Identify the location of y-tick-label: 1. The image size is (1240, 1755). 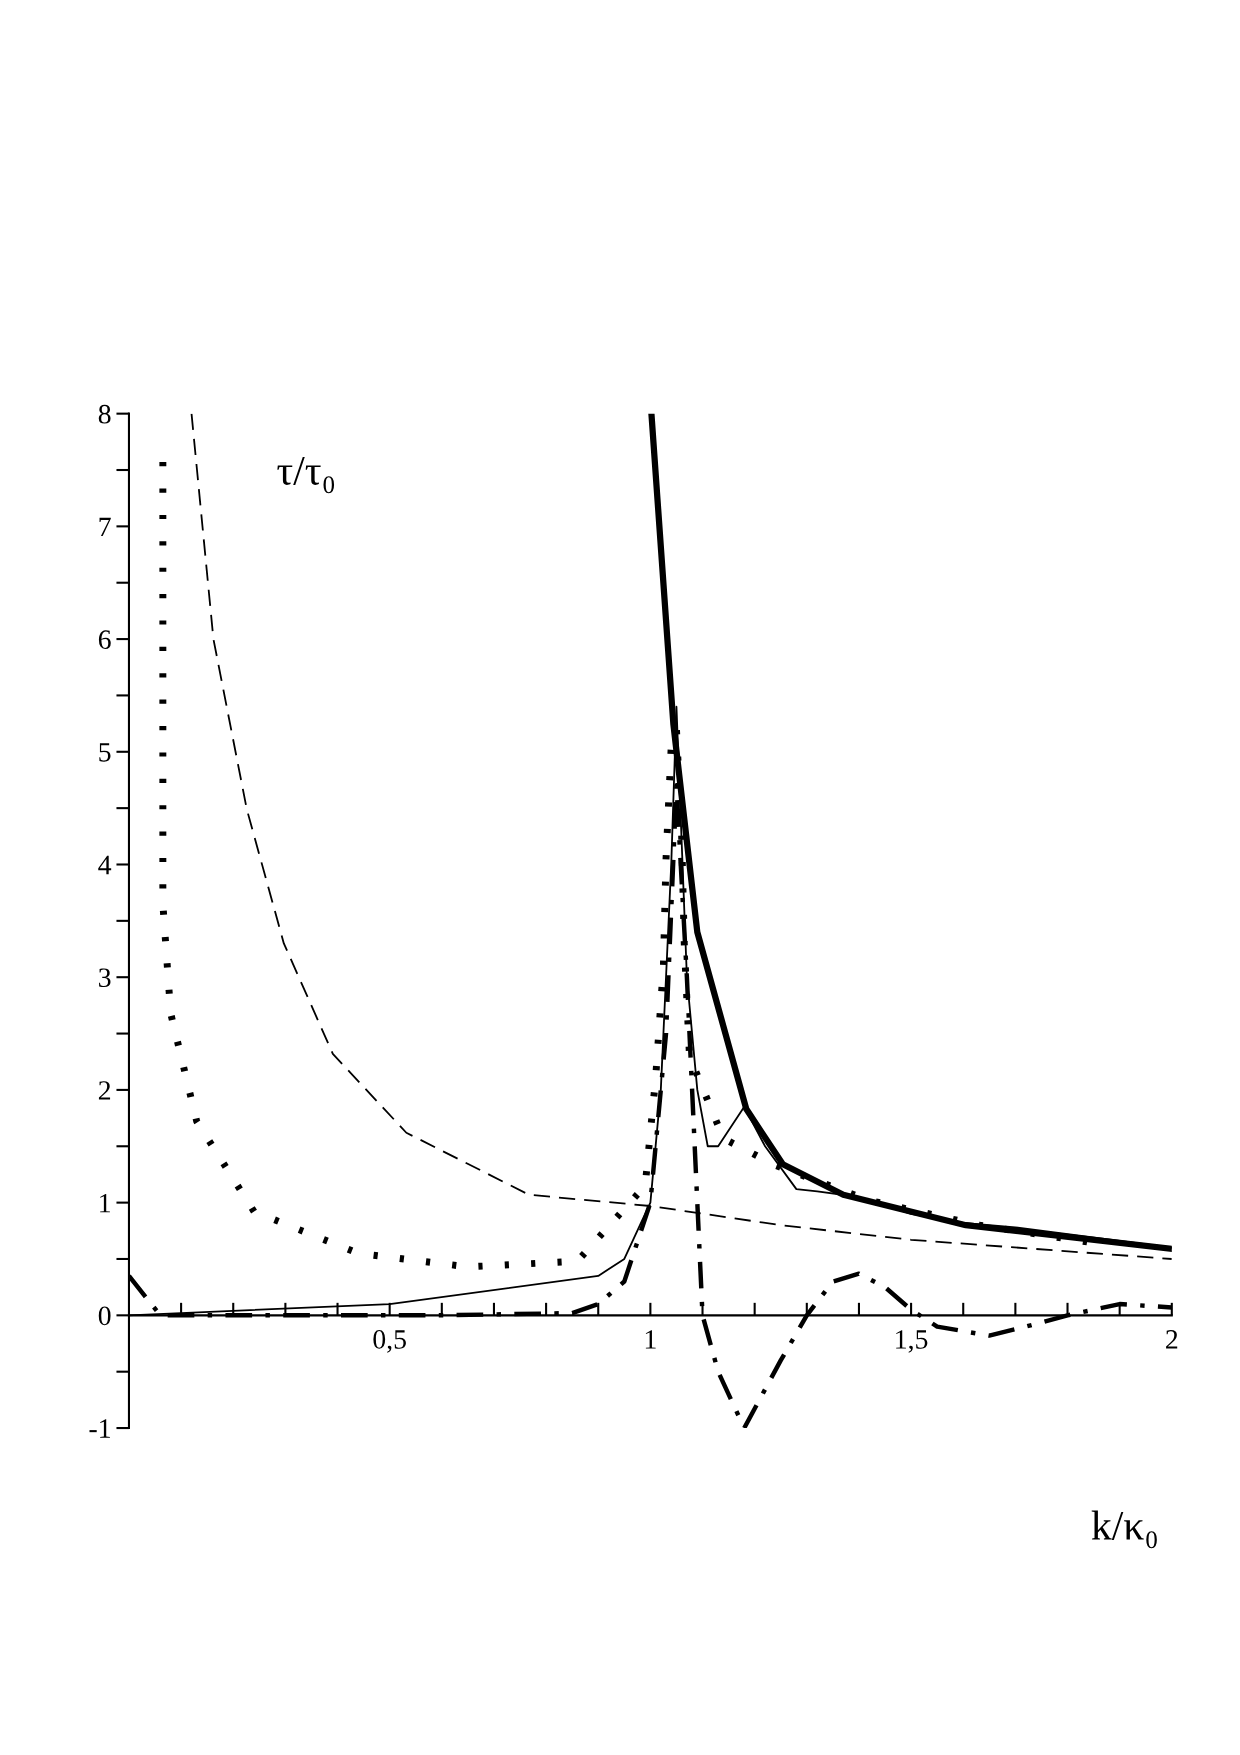
(105, 1203).